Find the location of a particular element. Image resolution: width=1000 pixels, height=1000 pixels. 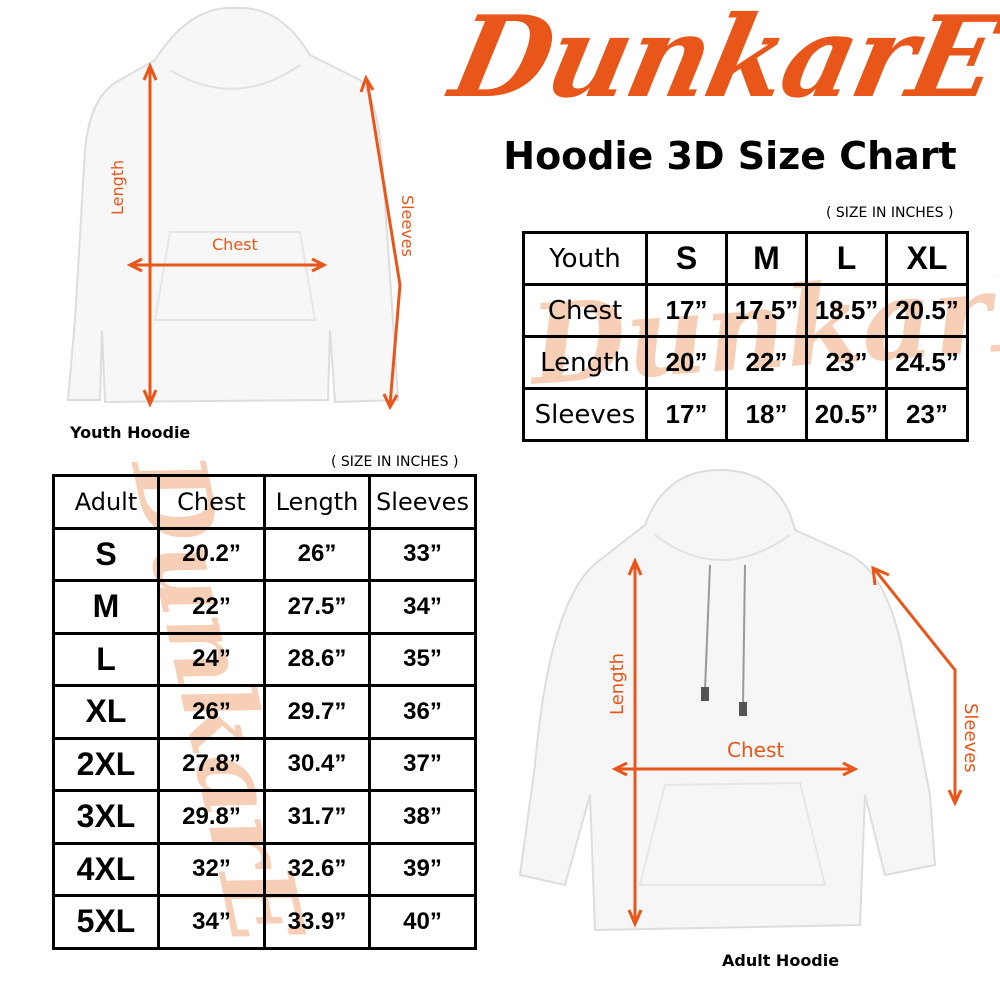

table-row: 5XL 34” 33.9” 40” is located at coordinates (264, 922).